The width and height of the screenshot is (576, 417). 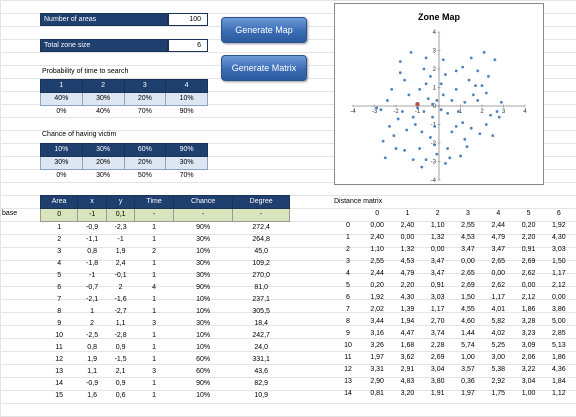 I want to click on dm-cell: 3,31, so click(x=377, y=369).